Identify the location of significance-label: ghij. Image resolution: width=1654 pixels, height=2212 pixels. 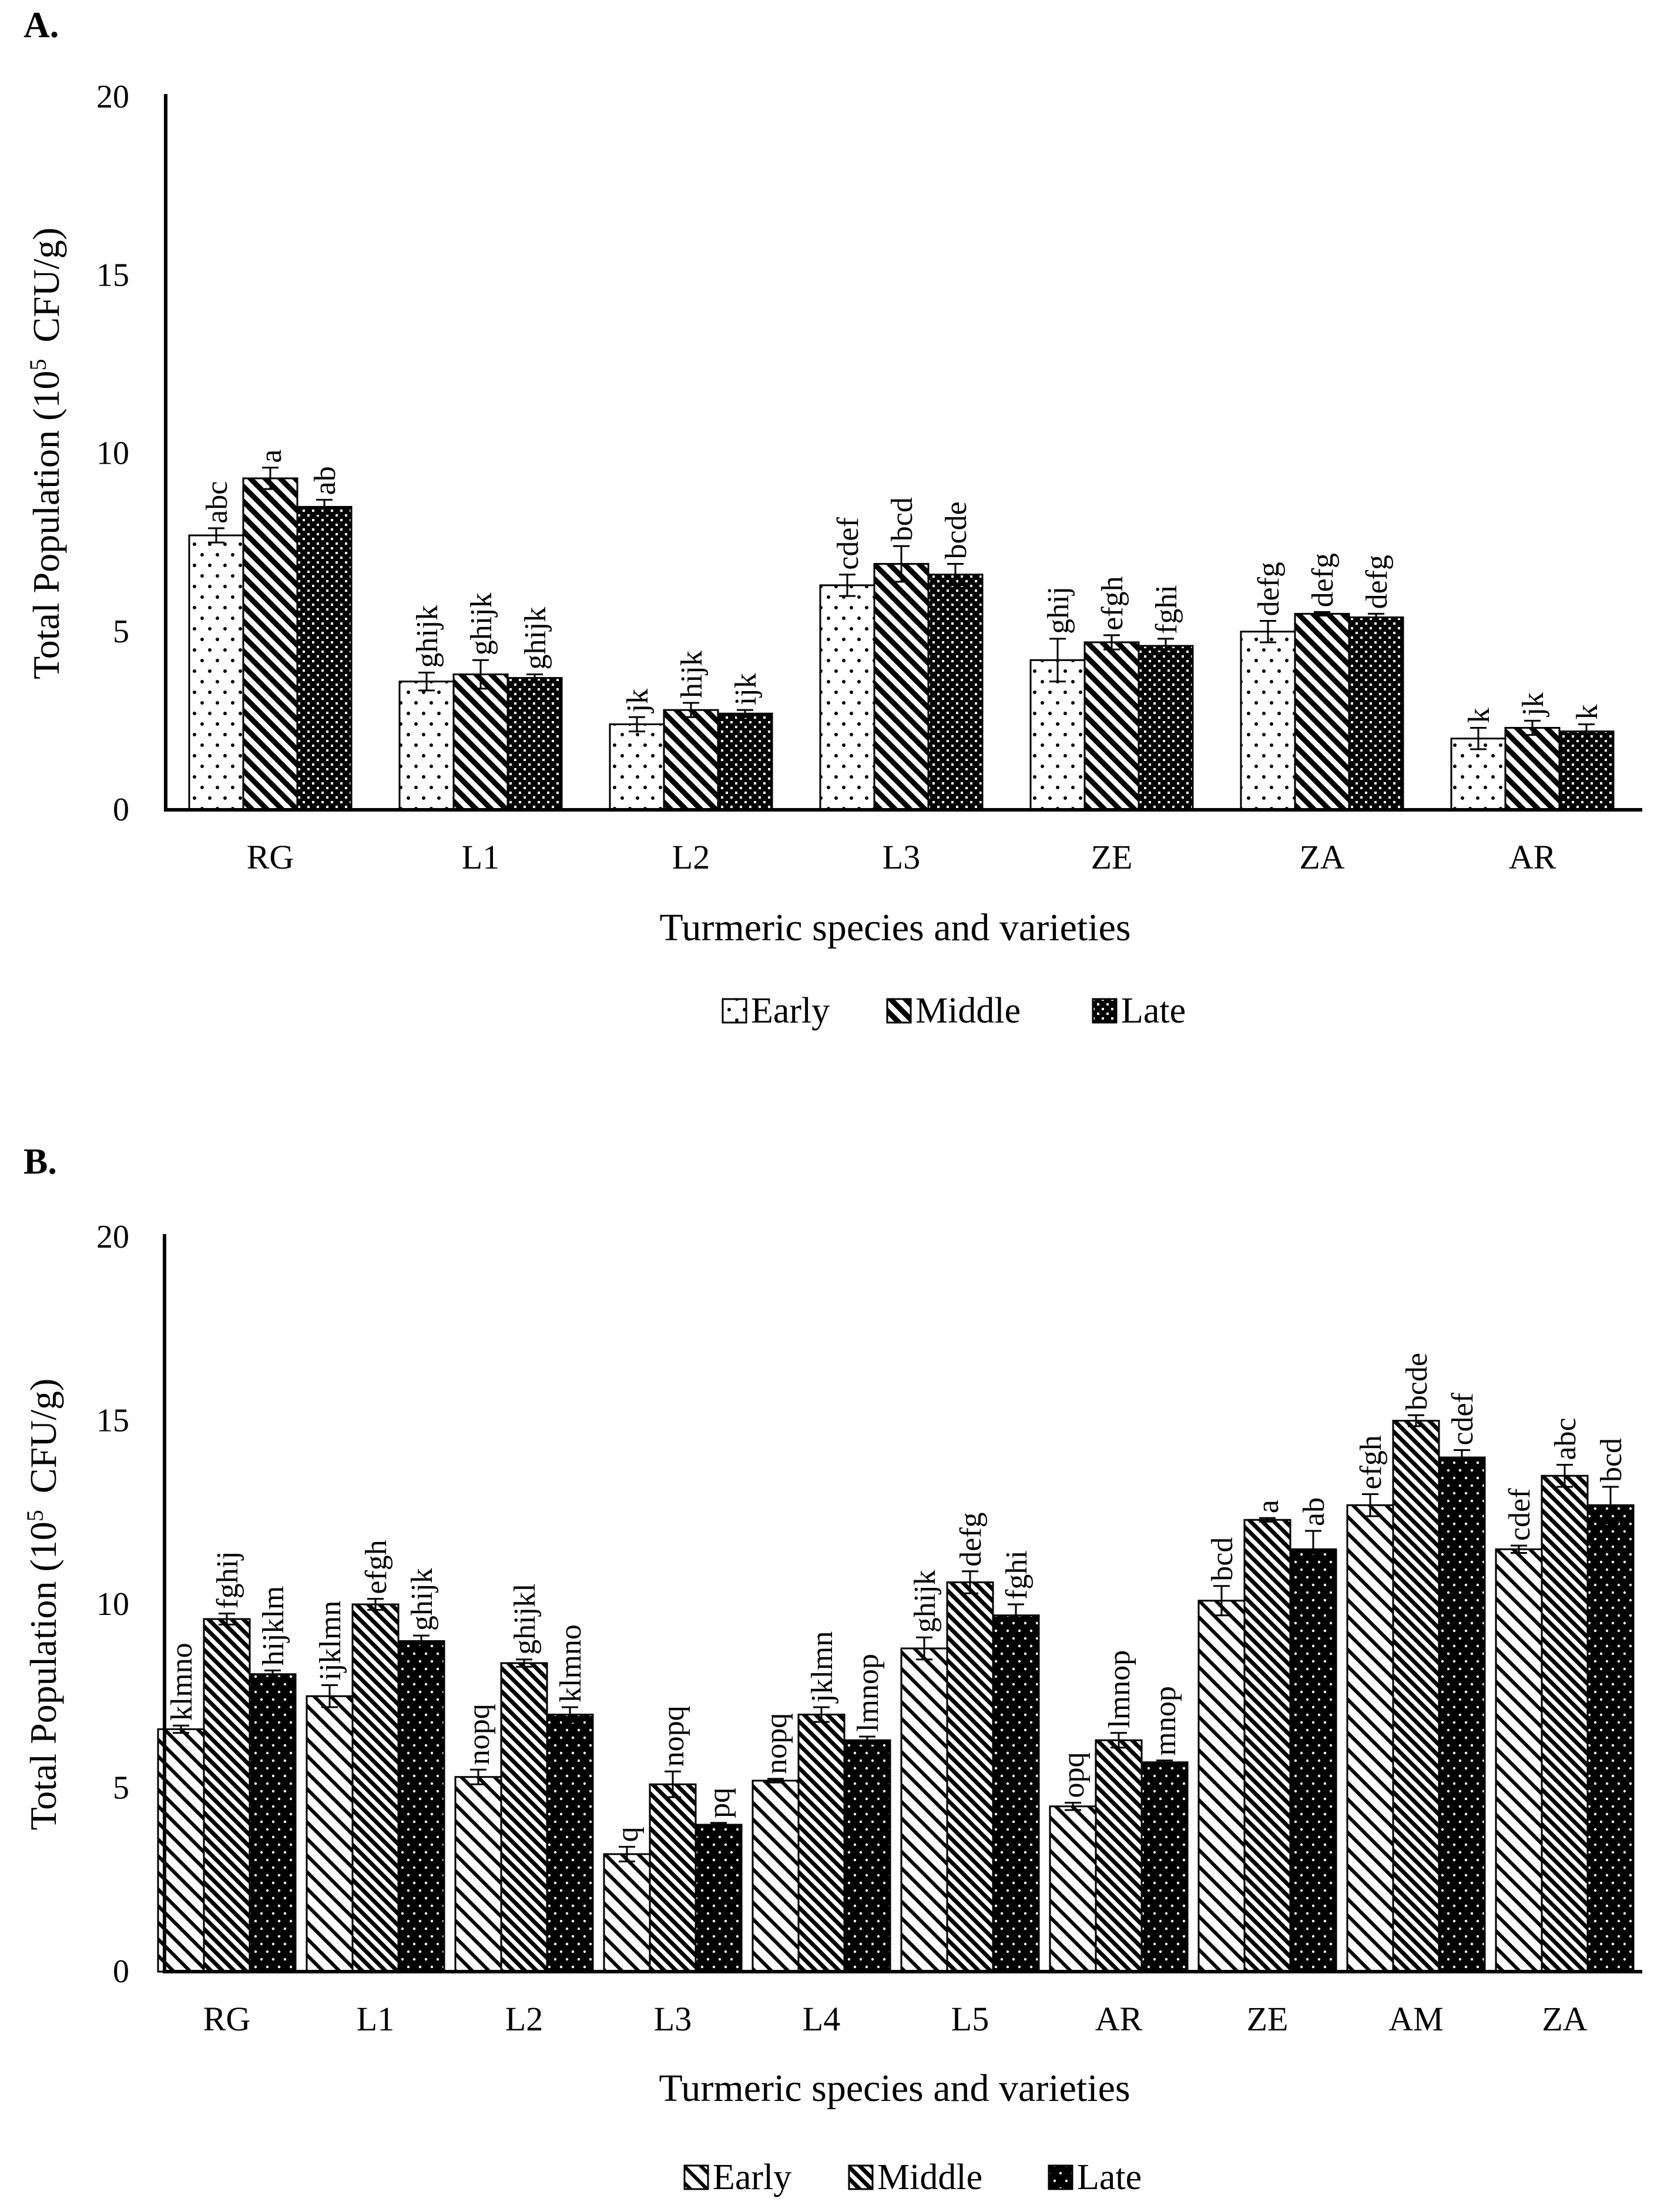
(1058, 610).